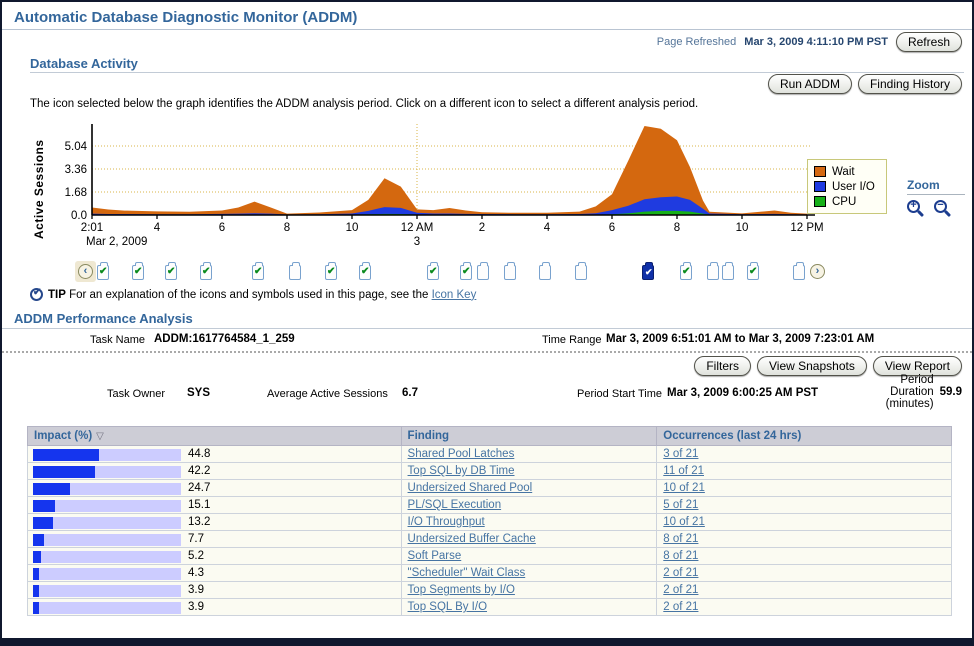 The height and width of the screenshot is (646, 974). What do you see at coordinates (683, 471) in the screenshot?
I see `occurrences-link: 11 of 21` at bounding box center [683, 471].